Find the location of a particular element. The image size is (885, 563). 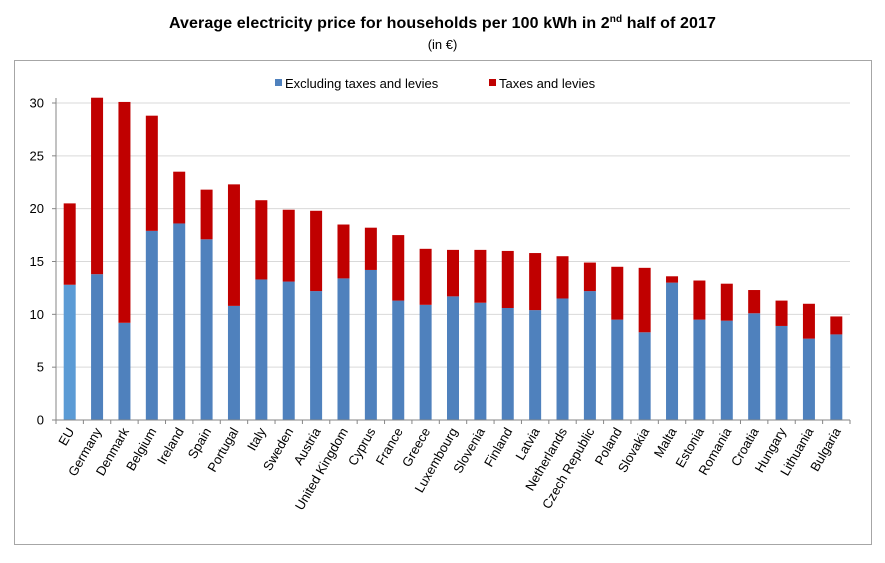

bar-taxes-italy is located at coordinates (261, 240).